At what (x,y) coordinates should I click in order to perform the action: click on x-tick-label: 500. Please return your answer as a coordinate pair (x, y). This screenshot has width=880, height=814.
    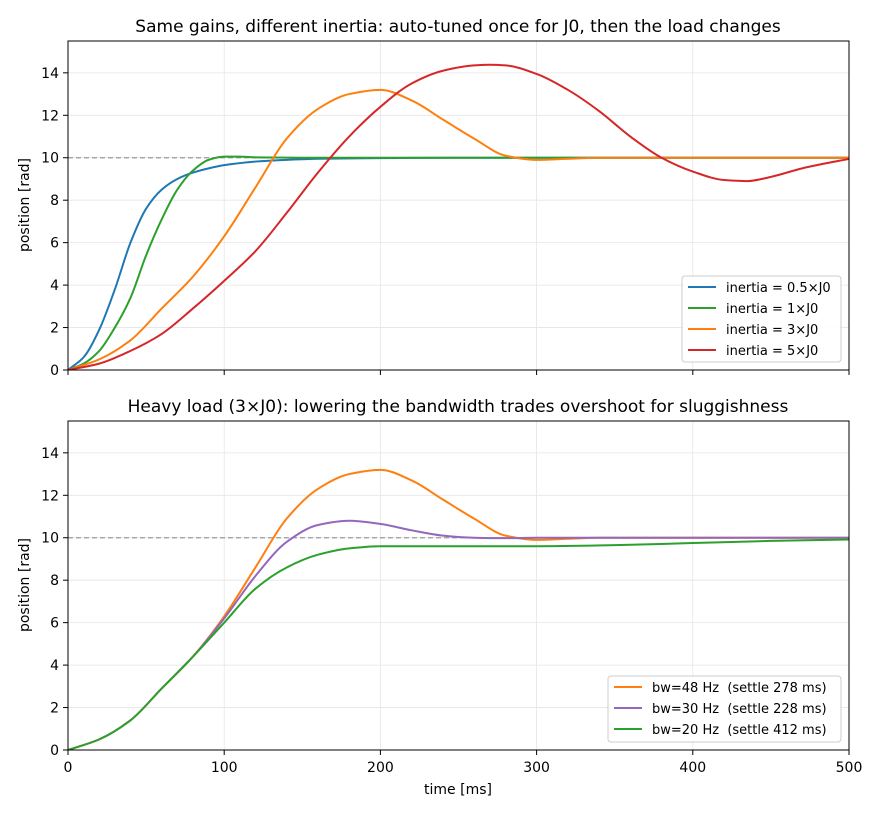
    Looking at the image, I should click on (849, 768).